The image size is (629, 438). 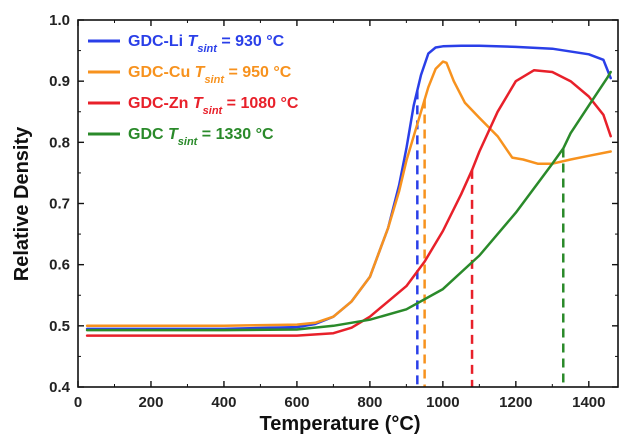 I want to click on legend-label-2: GDC-Zn Tsint = 1080 °C, so click(x=213, y=106).